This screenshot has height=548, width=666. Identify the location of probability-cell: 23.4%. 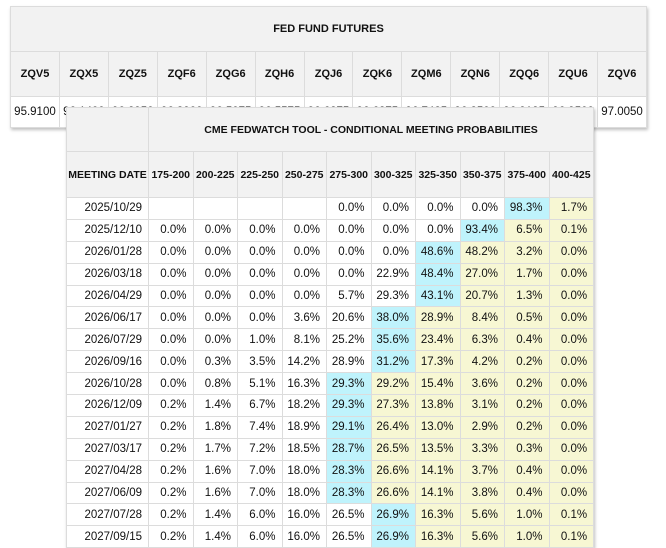
(438, 340).